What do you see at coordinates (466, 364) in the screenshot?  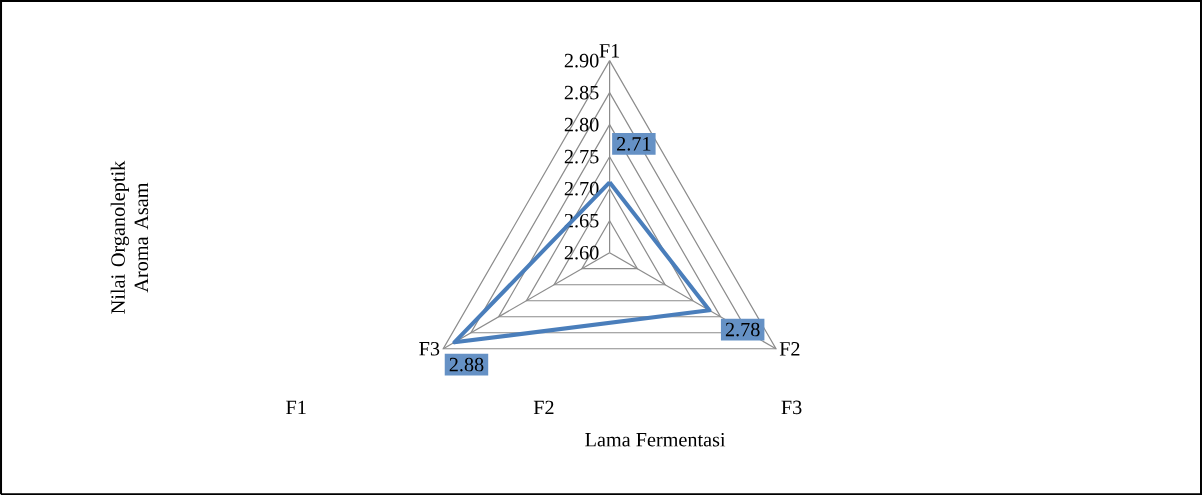 I see `data-label: 2.88` at bounding box center [466, 364].